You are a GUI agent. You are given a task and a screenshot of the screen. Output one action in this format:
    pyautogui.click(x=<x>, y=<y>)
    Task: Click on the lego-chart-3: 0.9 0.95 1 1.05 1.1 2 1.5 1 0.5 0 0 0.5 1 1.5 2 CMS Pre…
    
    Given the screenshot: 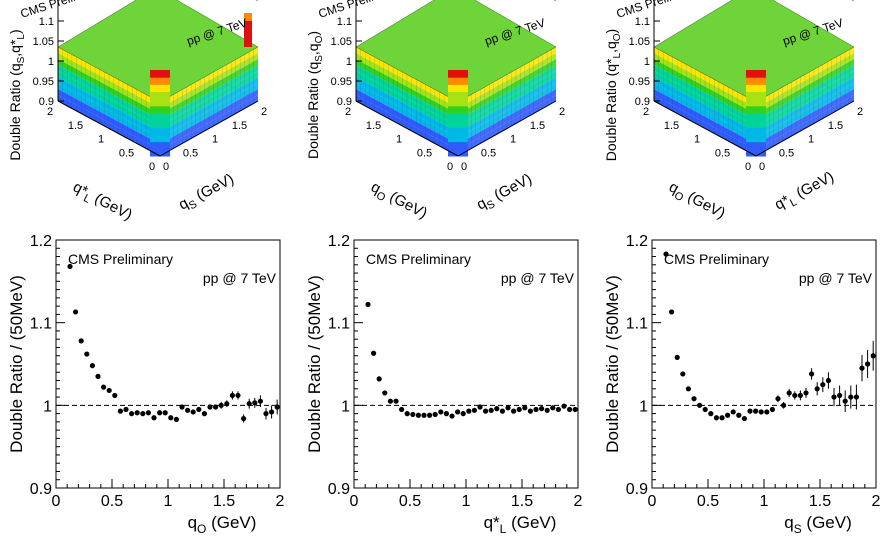 What is the action you would take?
    pyautogui.click(x=733, y=111)
    